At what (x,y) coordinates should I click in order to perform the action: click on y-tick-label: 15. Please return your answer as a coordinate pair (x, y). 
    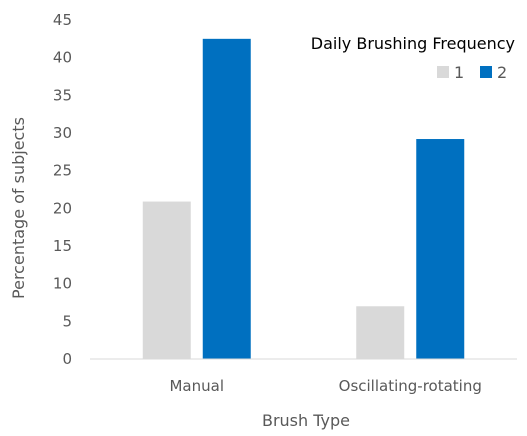
    Looking at the image, I should click on (62, 246).